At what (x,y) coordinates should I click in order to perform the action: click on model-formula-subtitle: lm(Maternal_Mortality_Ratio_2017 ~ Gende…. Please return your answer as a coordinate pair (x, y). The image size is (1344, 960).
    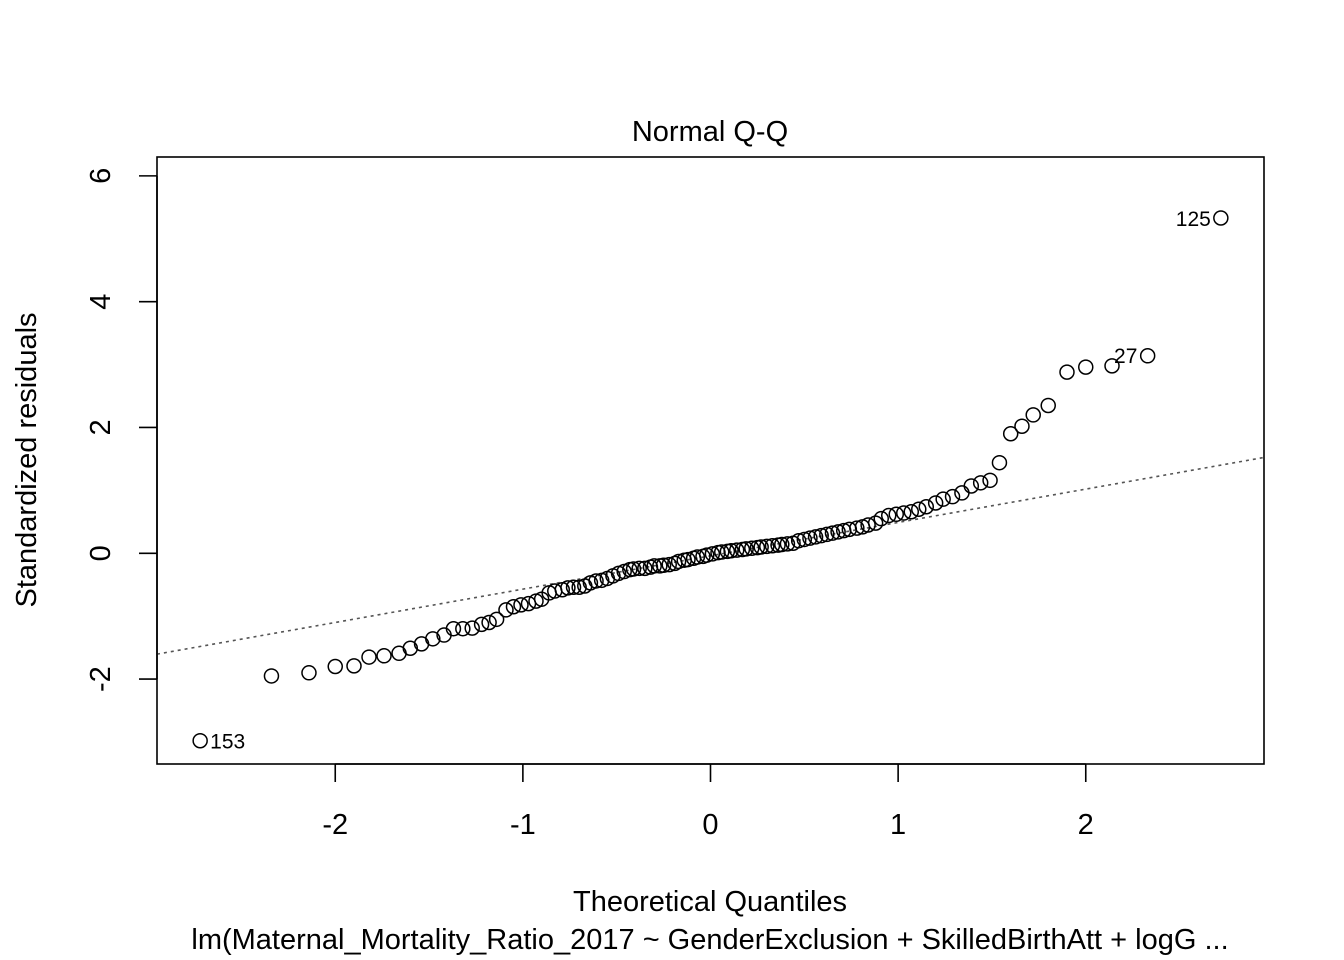
    Looking at the image, I should click on (709, 940).